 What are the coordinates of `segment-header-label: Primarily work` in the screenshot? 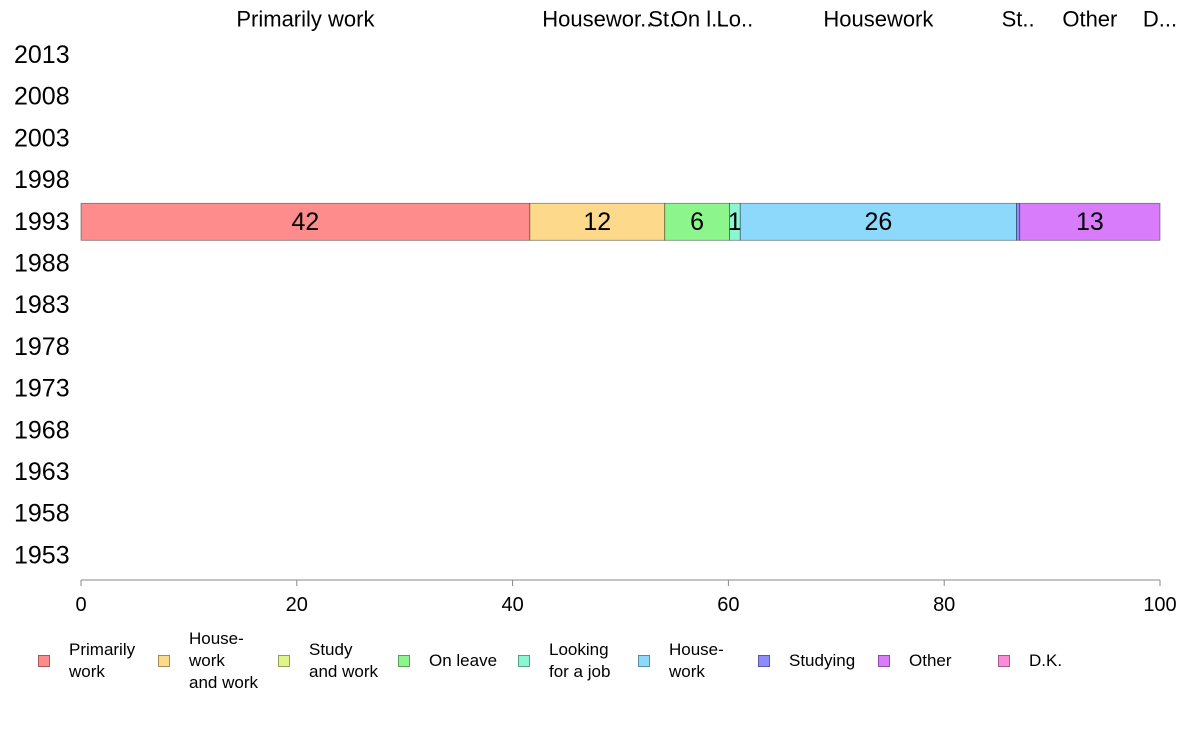 It's located at (305, 19).